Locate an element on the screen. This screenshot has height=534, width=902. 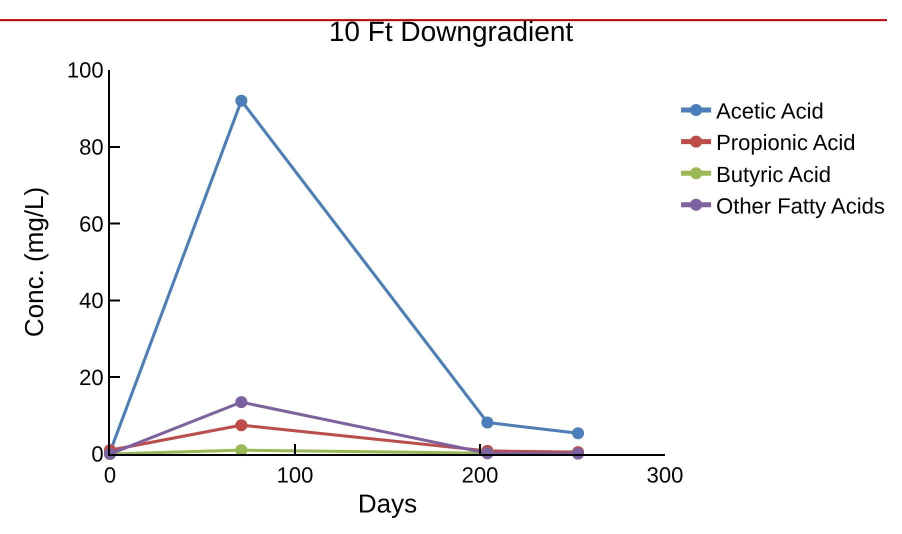
x-tick-label: 200 is located at coordinates (480, 475).